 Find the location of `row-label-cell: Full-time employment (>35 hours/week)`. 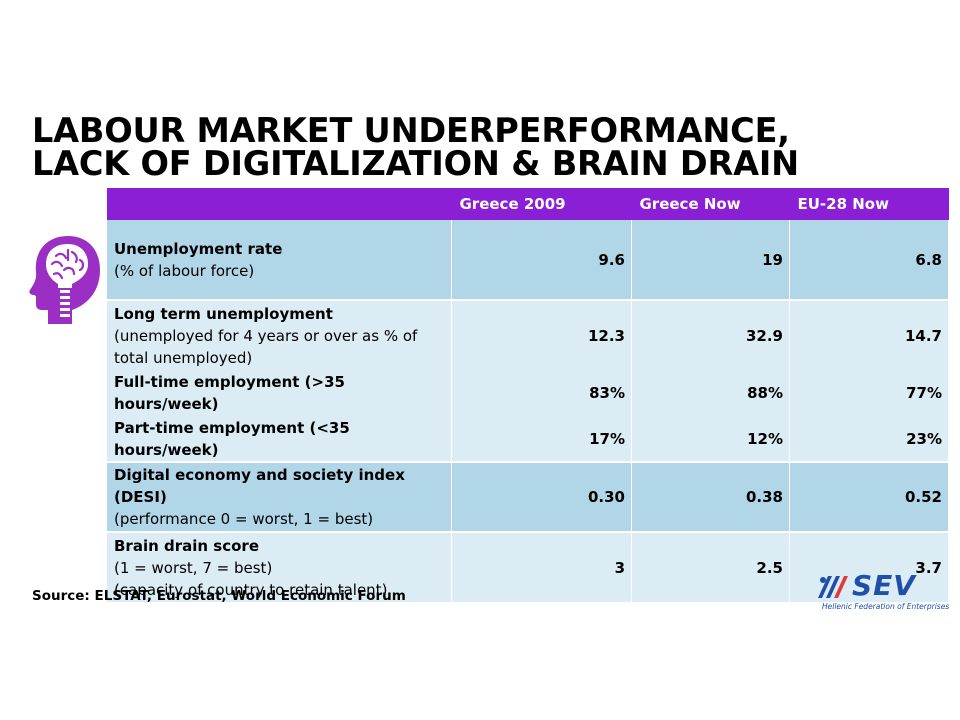

row-label-cell: Full-time employment (>35 hours/week) is located at coordinates (279, 393).